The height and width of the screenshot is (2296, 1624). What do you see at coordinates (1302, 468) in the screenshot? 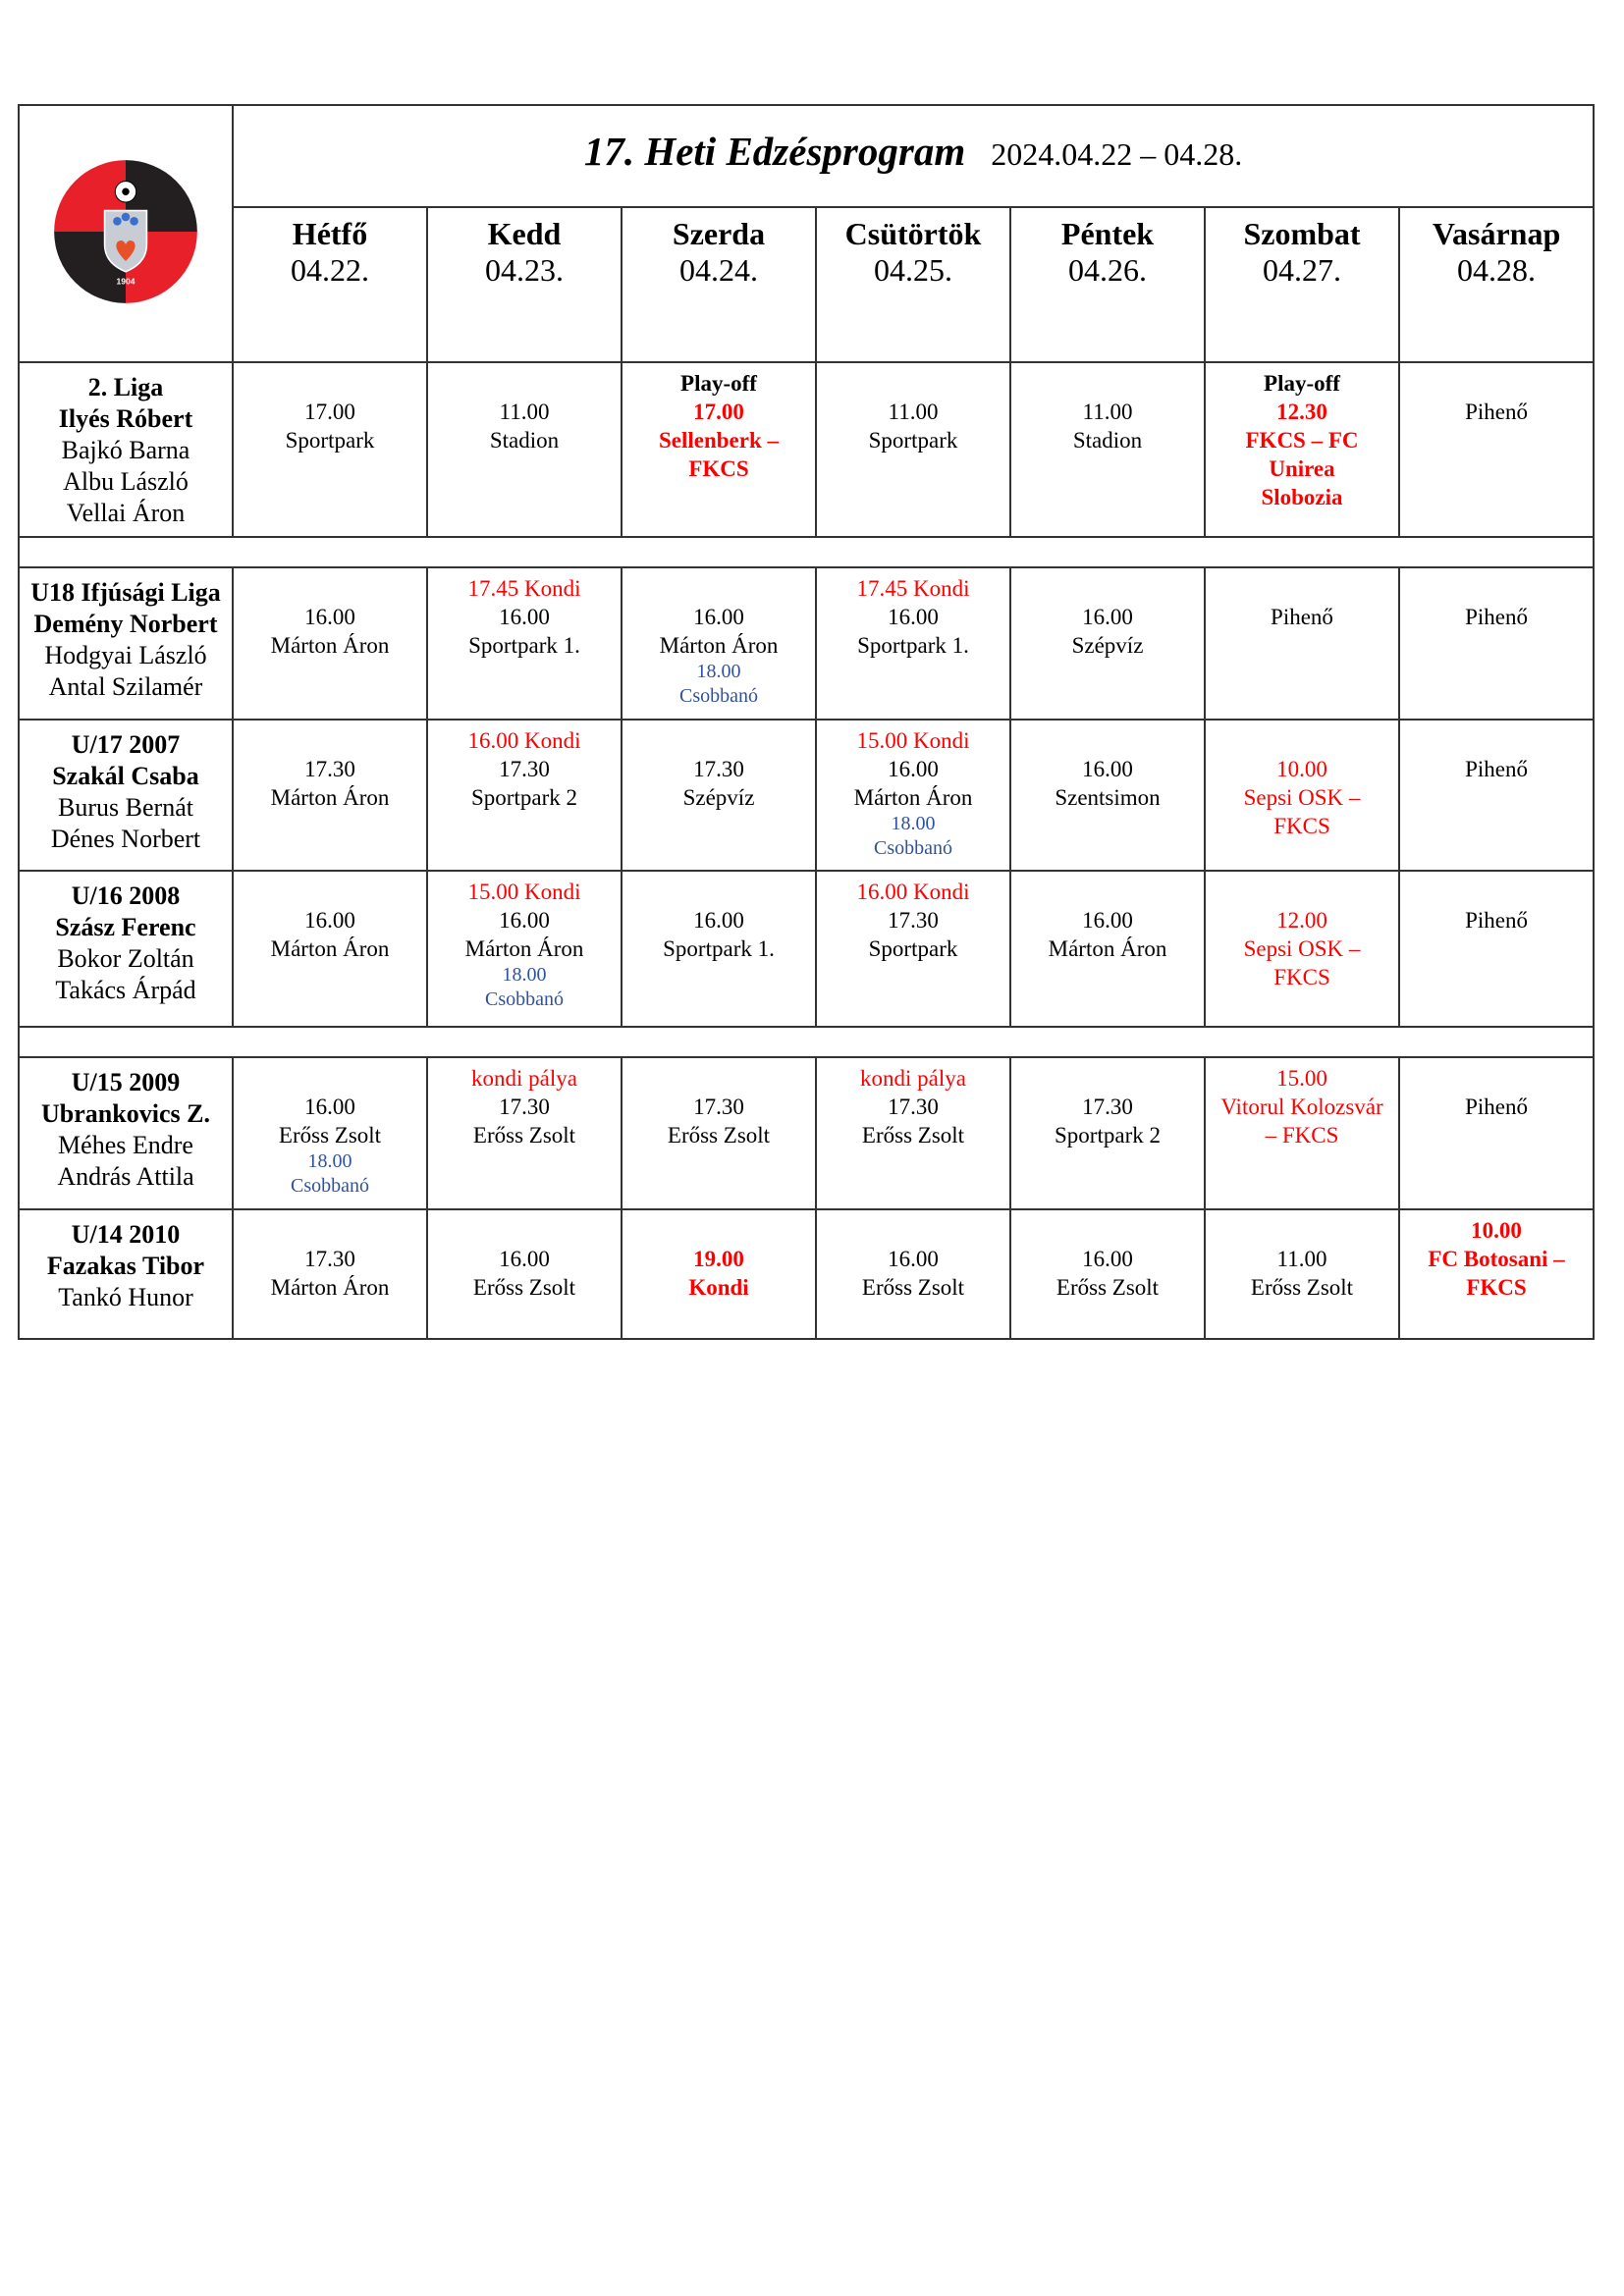
I see `schedule-line: Unirea` at bounding box center [1302, 468].